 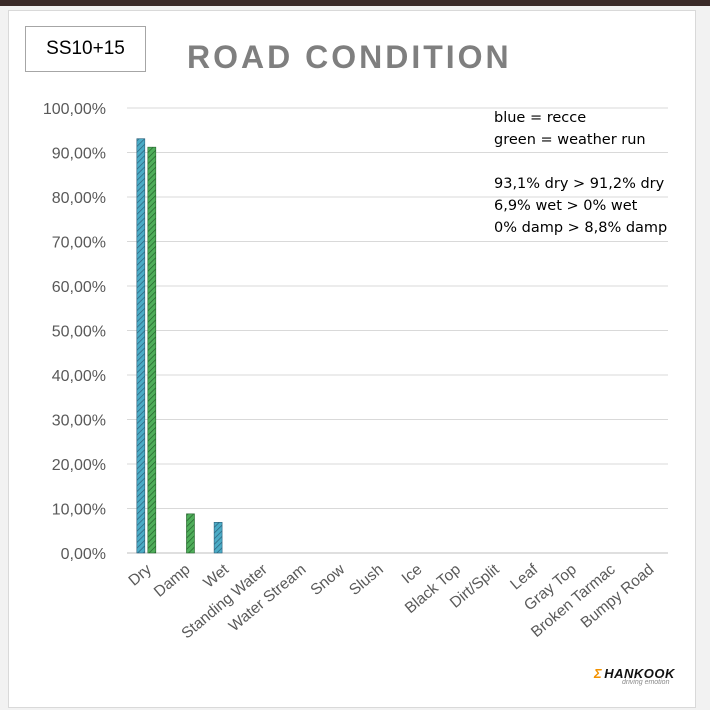 What do you see at coordinates (639, 673) in the screenshot?
I see `logo-brand: HANKOOK` at bounding box center [639, 673].